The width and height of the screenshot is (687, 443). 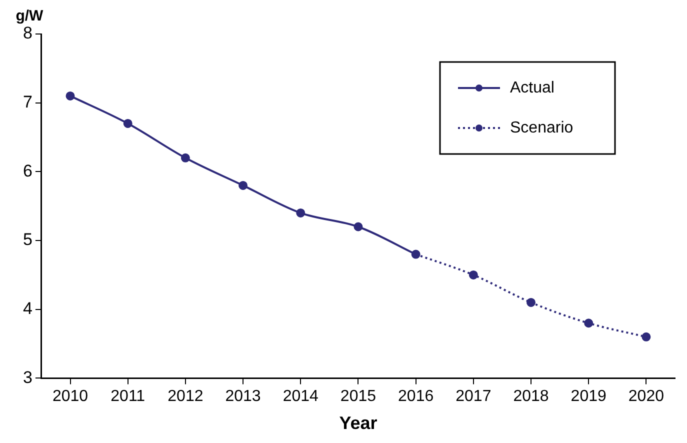 What do you see at coordinates (588, 397) in the screenshot?
I see `x-tick-label: 2019` at bounding box center [588, 397].